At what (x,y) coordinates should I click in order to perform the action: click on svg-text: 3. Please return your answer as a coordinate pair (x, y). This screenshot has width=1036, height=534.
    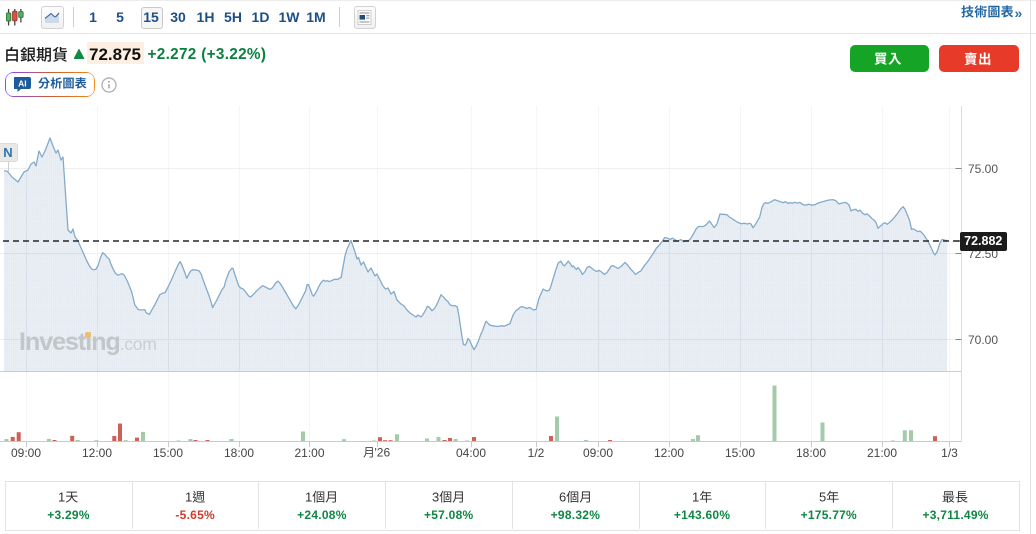
    Looking at the image, I should click on (435, 497).